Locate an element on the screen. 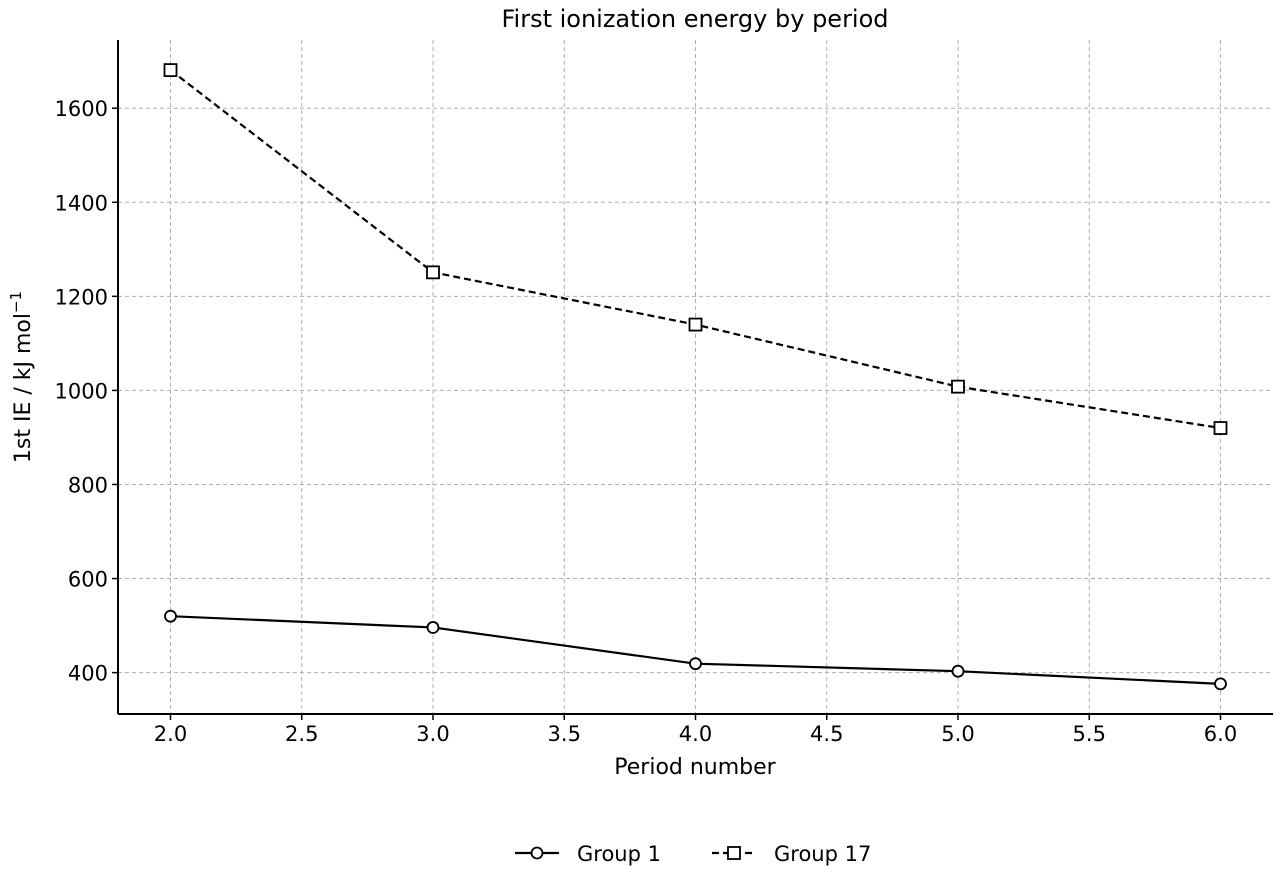 The image size is (1280, 880). x-tick-label: 5.0 is located at coordinates (957, 734).